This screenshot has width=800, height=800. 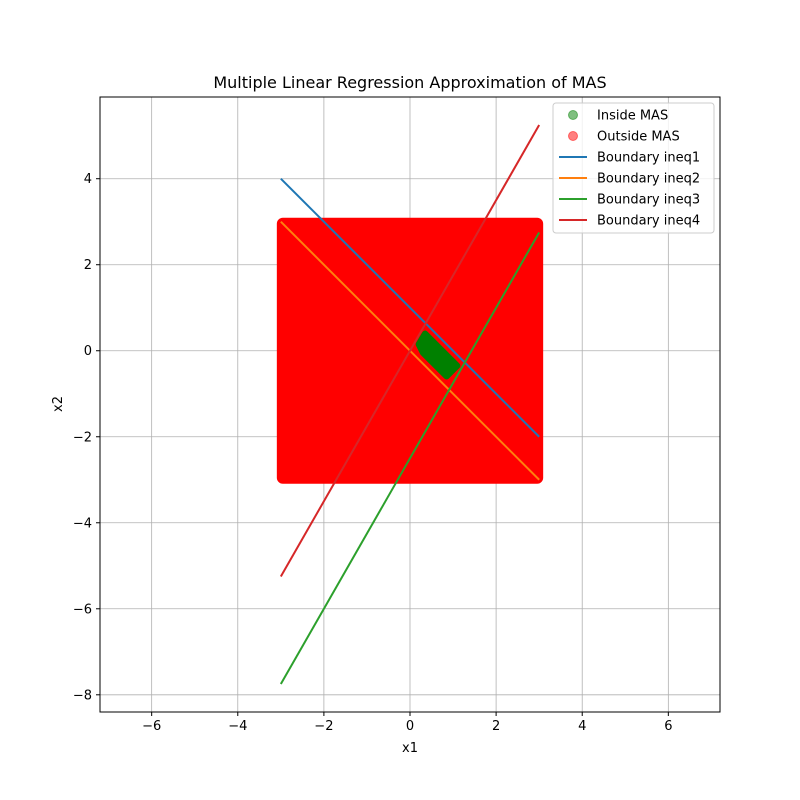 What do you see at coordinates (82, 437) in the screenshot?
I see `y-tick-label: −2` at bounding box center [82, 437].